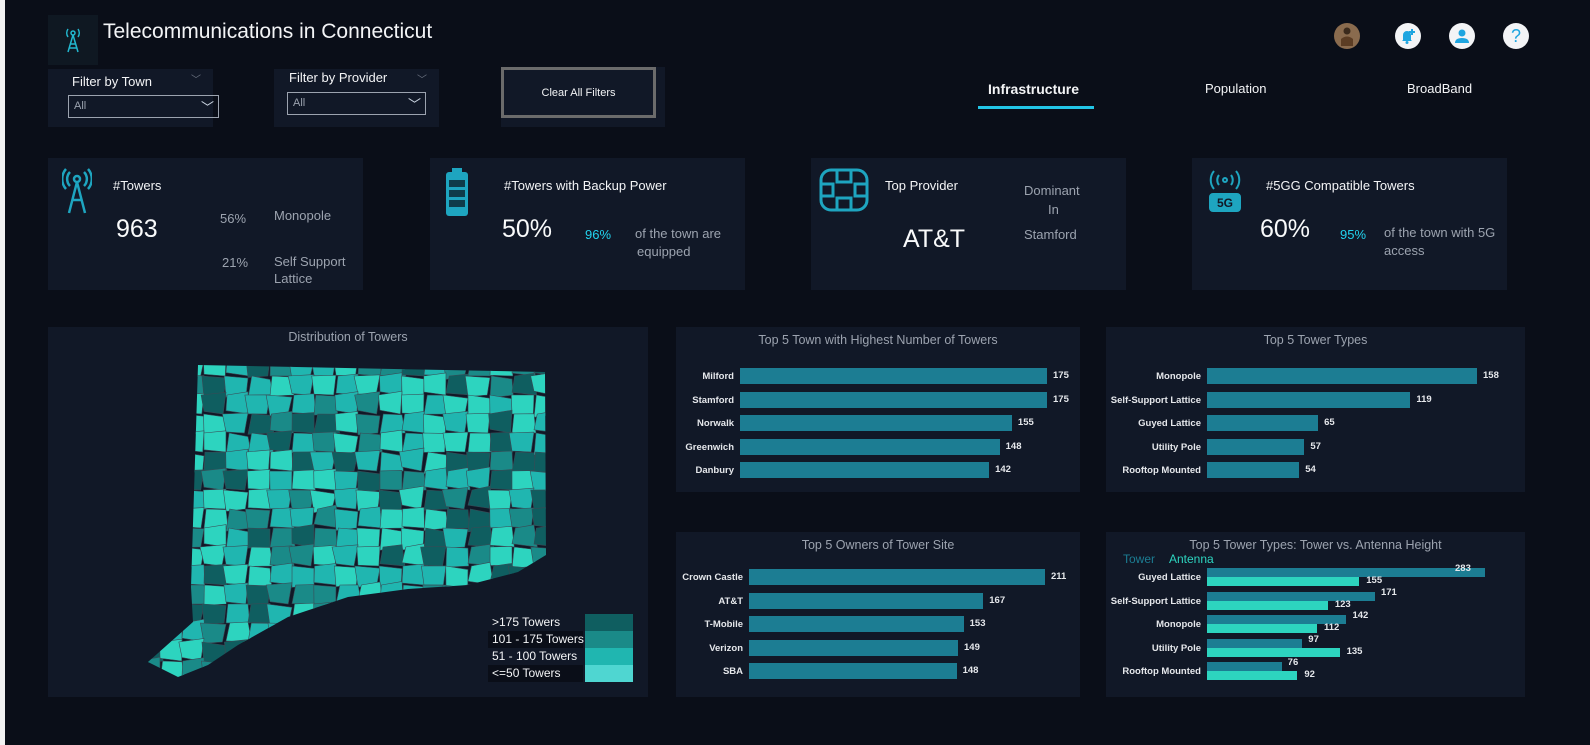 The image size is (1590, 745). Describe the element at coordinates (1440, 88) in the screenshot. I see `tab-broadband: BroadBand` at that location.